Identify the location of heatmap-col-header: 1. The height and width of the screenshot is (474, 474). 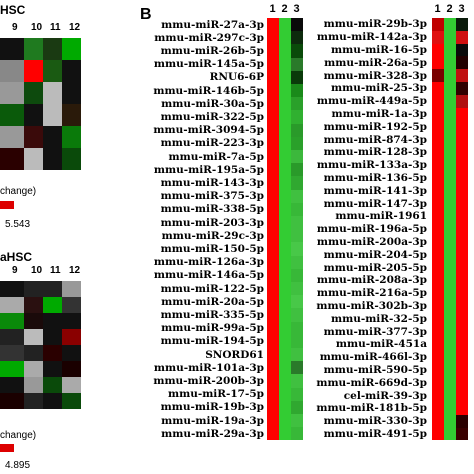
(272, 9).